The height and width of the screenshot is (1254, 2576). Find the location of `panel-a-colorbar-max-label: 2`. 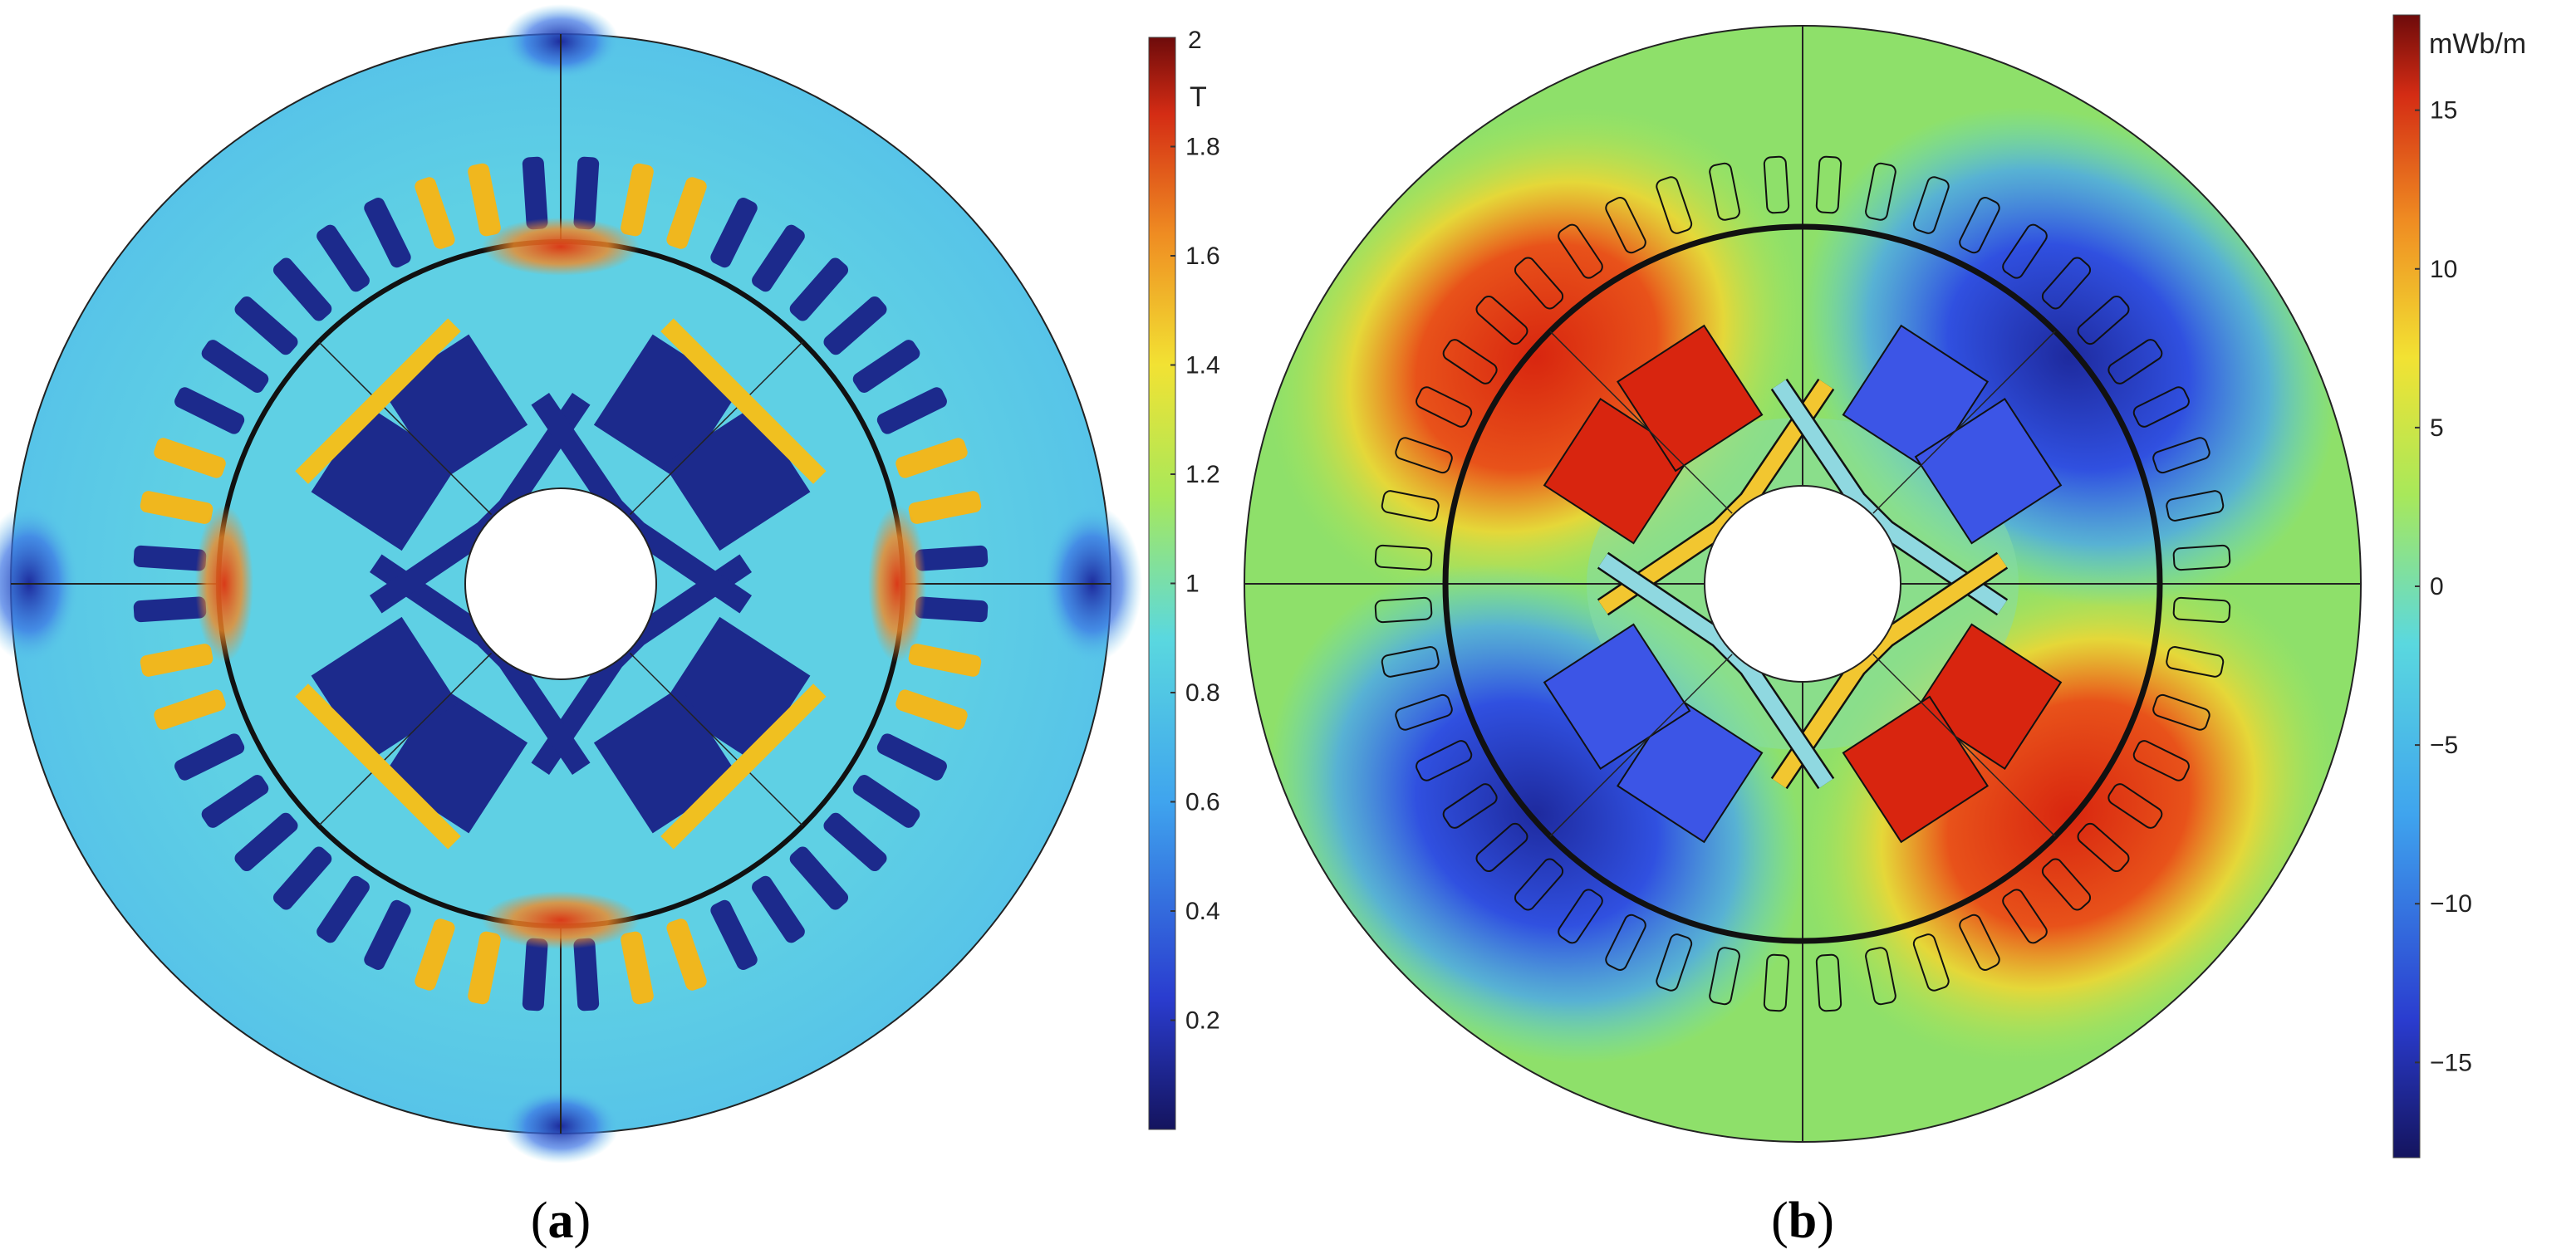

panel-a-colorbar-max-label: 2 is located at coordinates (1195, 40).